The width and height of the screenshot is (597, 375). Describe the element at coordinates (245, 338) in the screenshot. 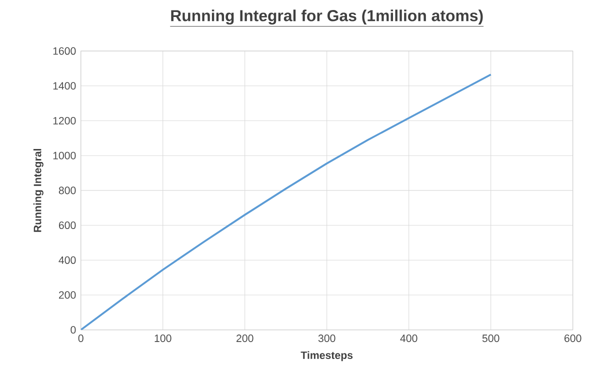

I see `x-tick-label: 200` at that location.